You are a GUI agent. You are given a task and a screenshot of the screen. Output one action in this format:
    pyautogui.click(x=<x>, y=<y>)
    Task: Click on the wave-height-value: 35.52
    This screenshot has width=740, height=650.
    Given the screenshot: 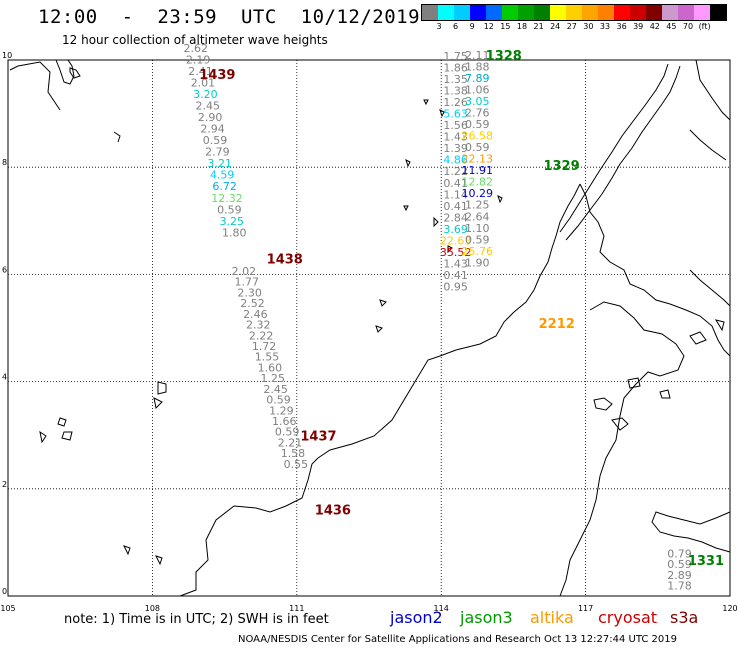 What is the action you would take?
    pyautogui.click(x=456, y=252)
    